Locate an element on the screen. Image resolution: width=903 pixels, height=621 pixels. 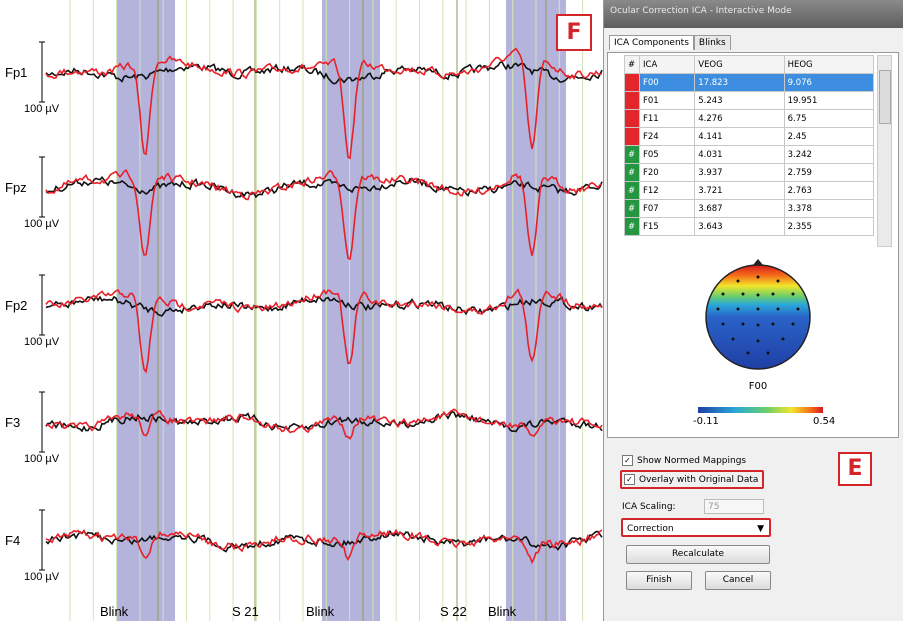
channel-name: F4 is located at coordinates (12, 540).